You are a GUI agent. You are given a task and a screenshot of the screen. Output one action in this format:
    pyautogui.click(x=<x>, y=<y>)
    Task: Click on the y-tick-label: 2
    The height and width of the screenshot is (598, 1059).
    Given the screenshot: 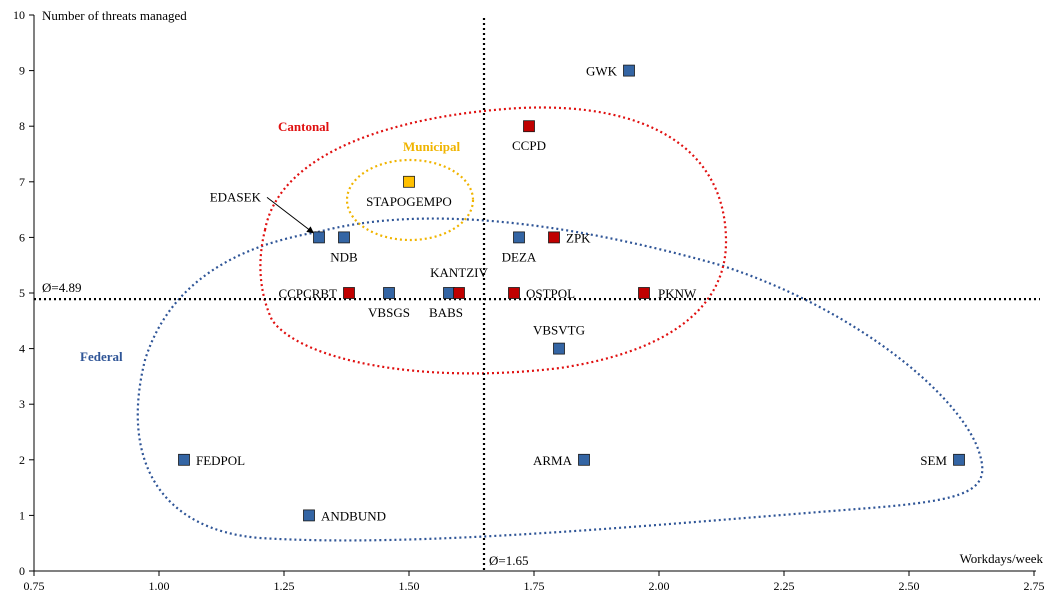 What is the action you would take?
    pyautogui.click(x=22, y=460)
    